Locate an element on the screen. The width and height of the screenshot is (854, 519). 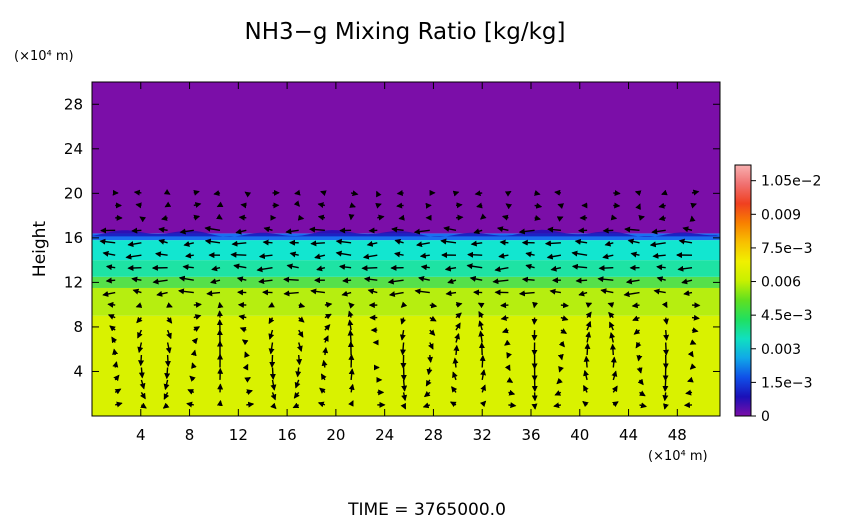
y-tick-label: 16 is located at coordinates (73, 238).